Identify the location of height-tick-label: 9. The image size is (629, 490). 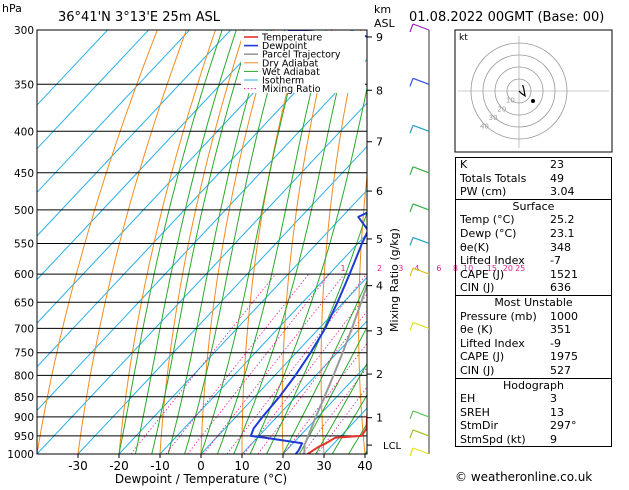
(379, 37).